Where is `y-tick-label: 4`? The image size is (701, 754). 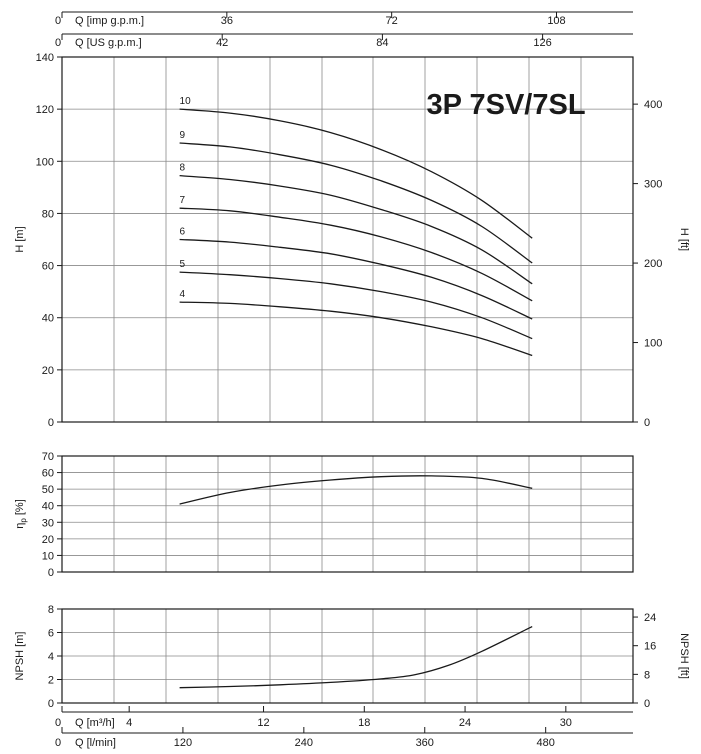
y-tick-label: 4 is located at coordinates (51, 657).